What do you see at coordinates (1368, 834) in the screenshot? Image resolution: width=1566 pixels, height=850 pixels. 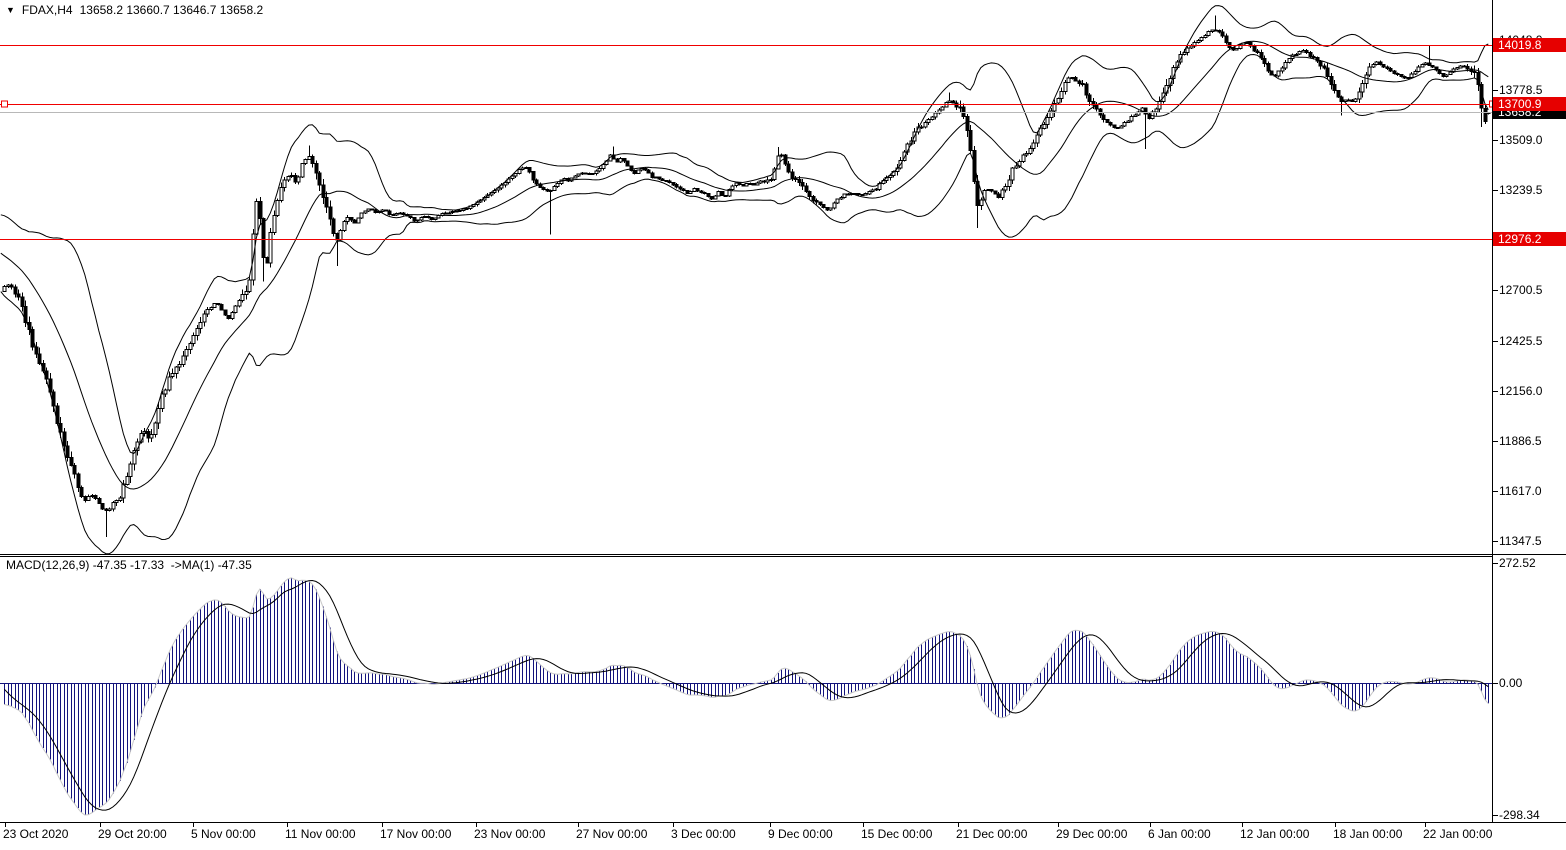 I see `time-tick-label: 18 Jan 00:00` at bounding box center [1368, 834].